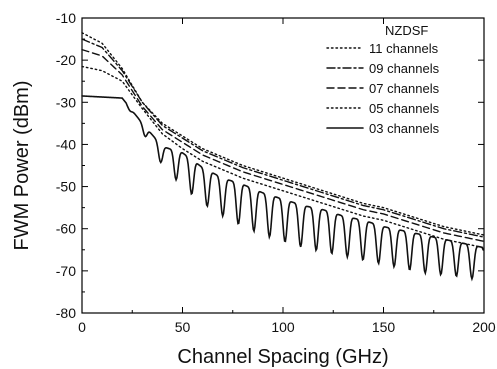  Describe the element at coordinates (82, 327) in the screenshot. I see `x-tick-label: 0` at that location.